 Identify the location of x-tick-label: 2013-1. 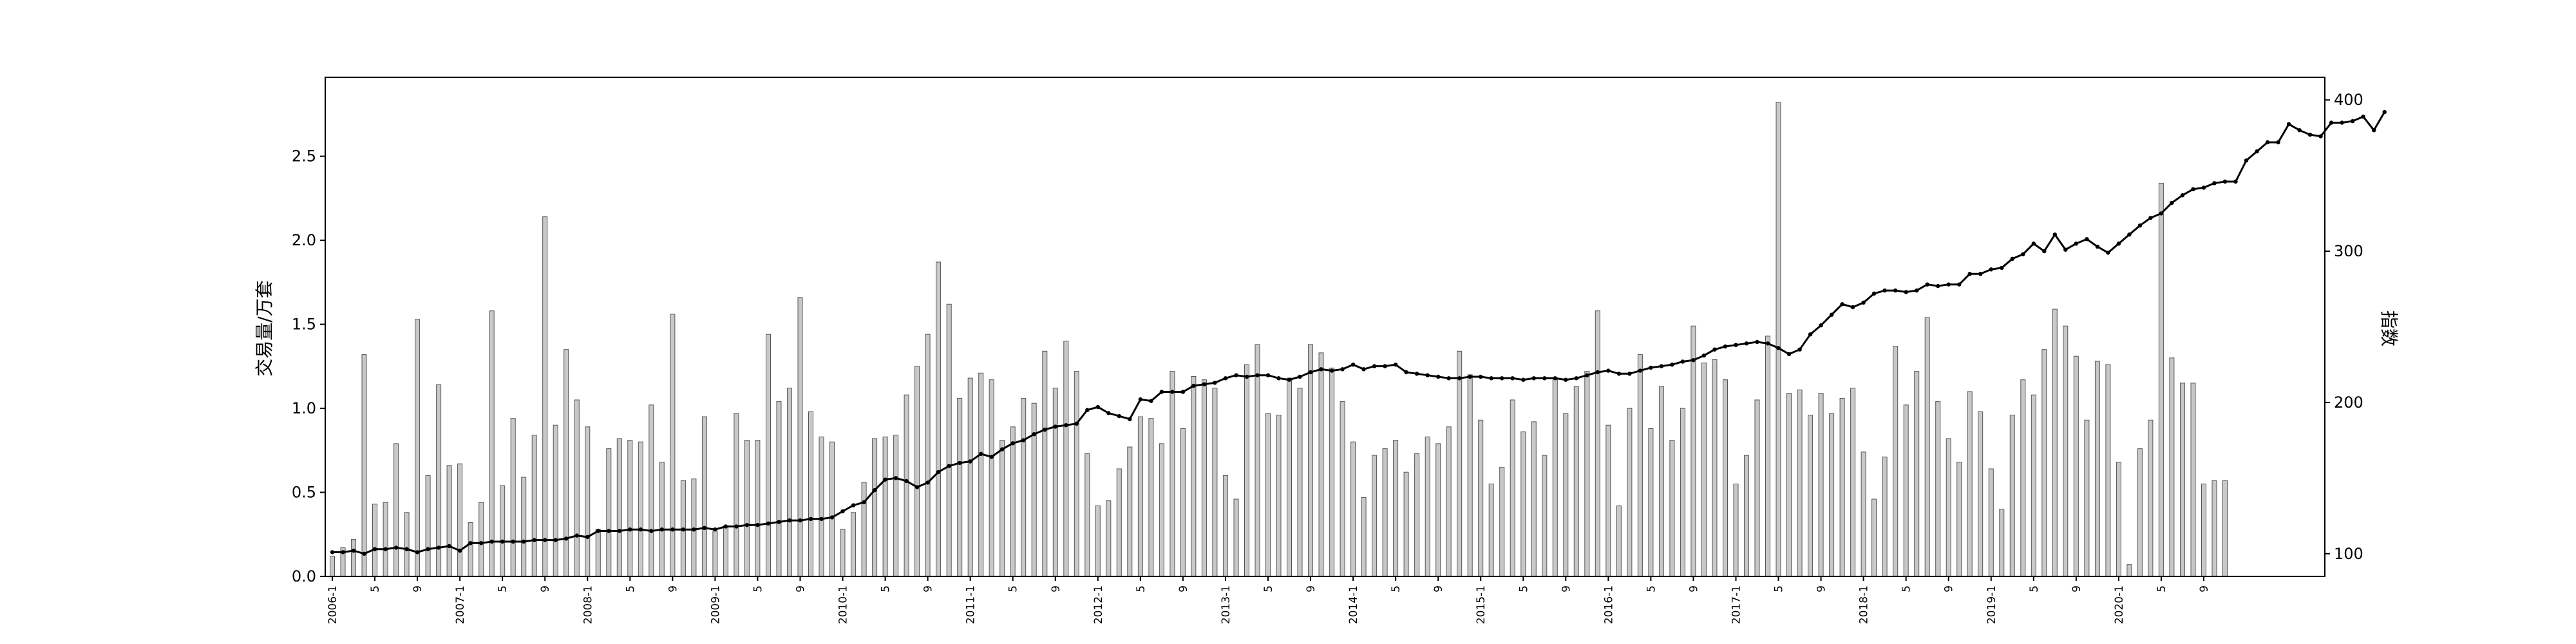
(1226, 604).